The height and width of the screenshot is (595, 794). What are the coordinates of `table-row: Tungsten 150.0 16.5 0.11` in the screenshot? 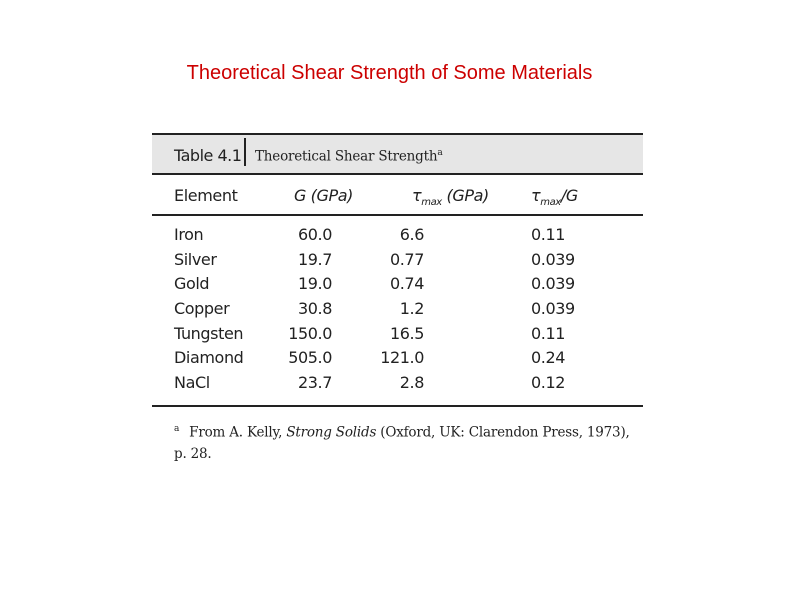 It's located at (397, 336).